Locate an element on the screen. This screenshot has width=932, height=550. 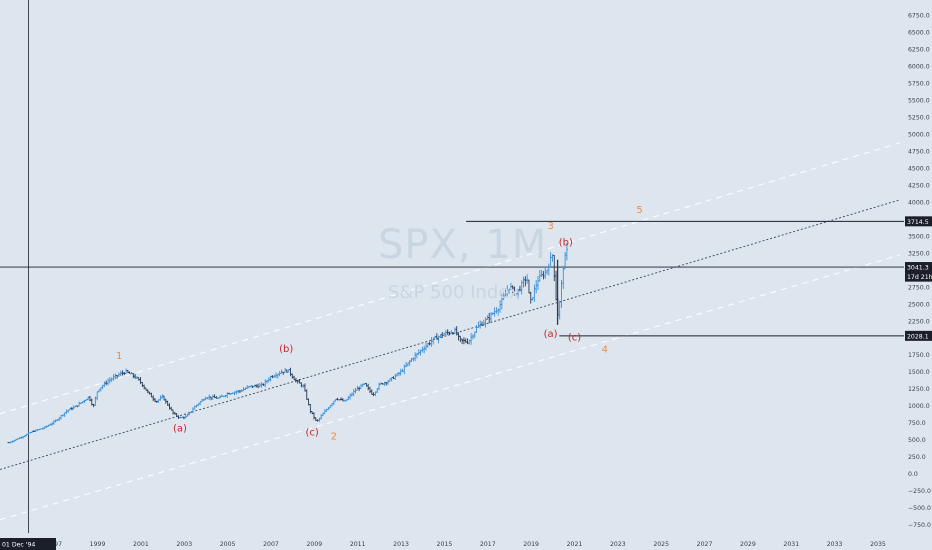
y-tick-label: 1000.0 is located at coordinates (919, 406).